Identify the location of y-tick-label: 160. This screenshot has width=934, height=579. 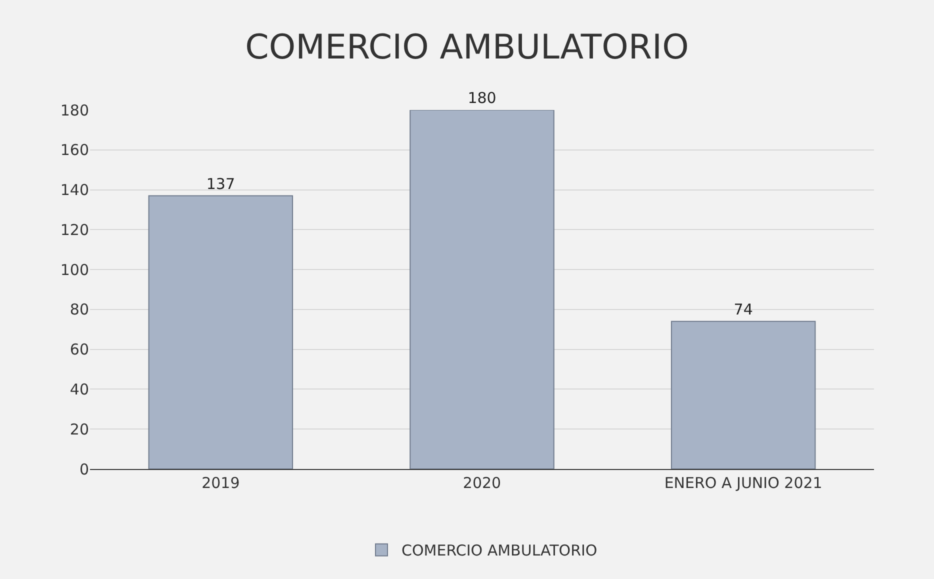
(74, 150).